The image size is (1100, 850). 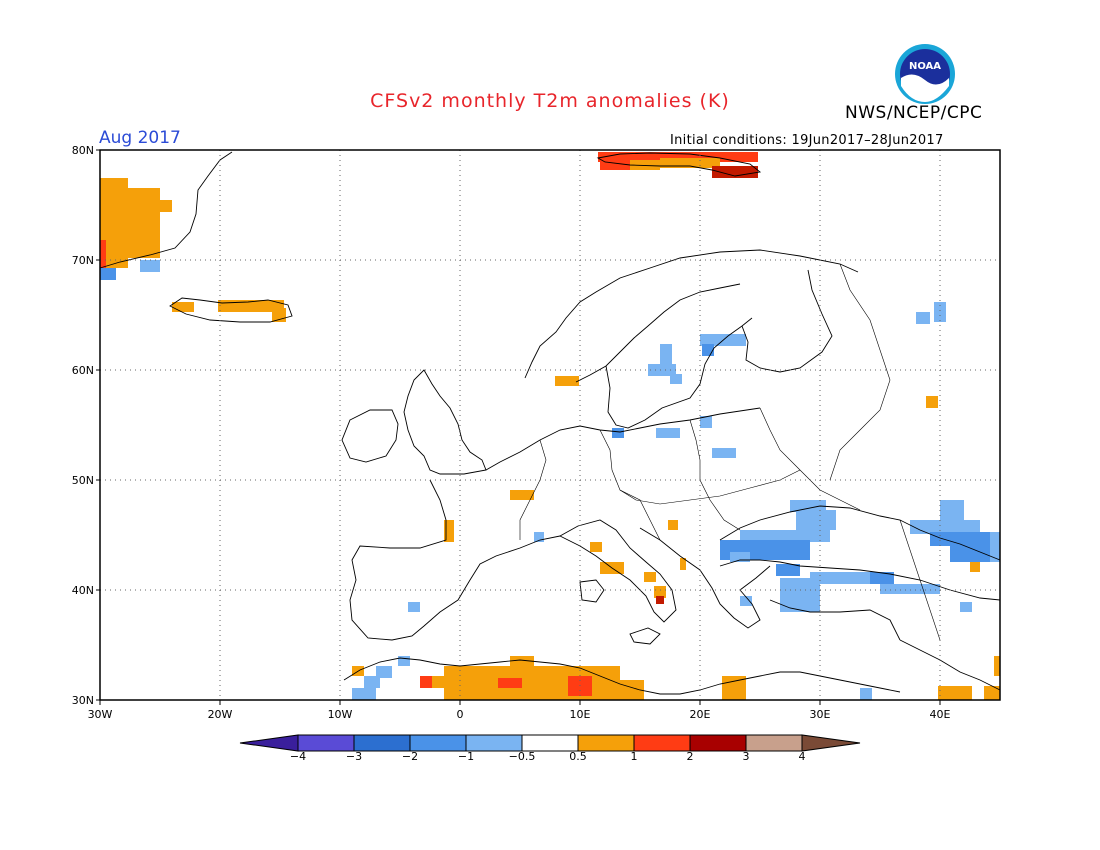 I want to click on noaa-logo-wave, so click(x=925, y=88).